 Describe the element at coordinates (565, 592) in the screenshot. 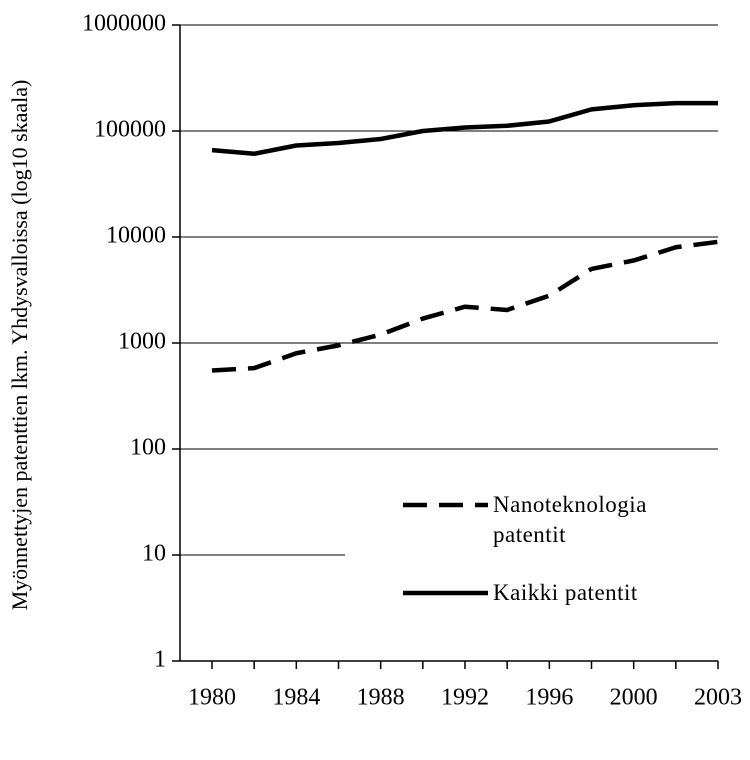

I see `legend-label: Kaikki patentit` at that location.